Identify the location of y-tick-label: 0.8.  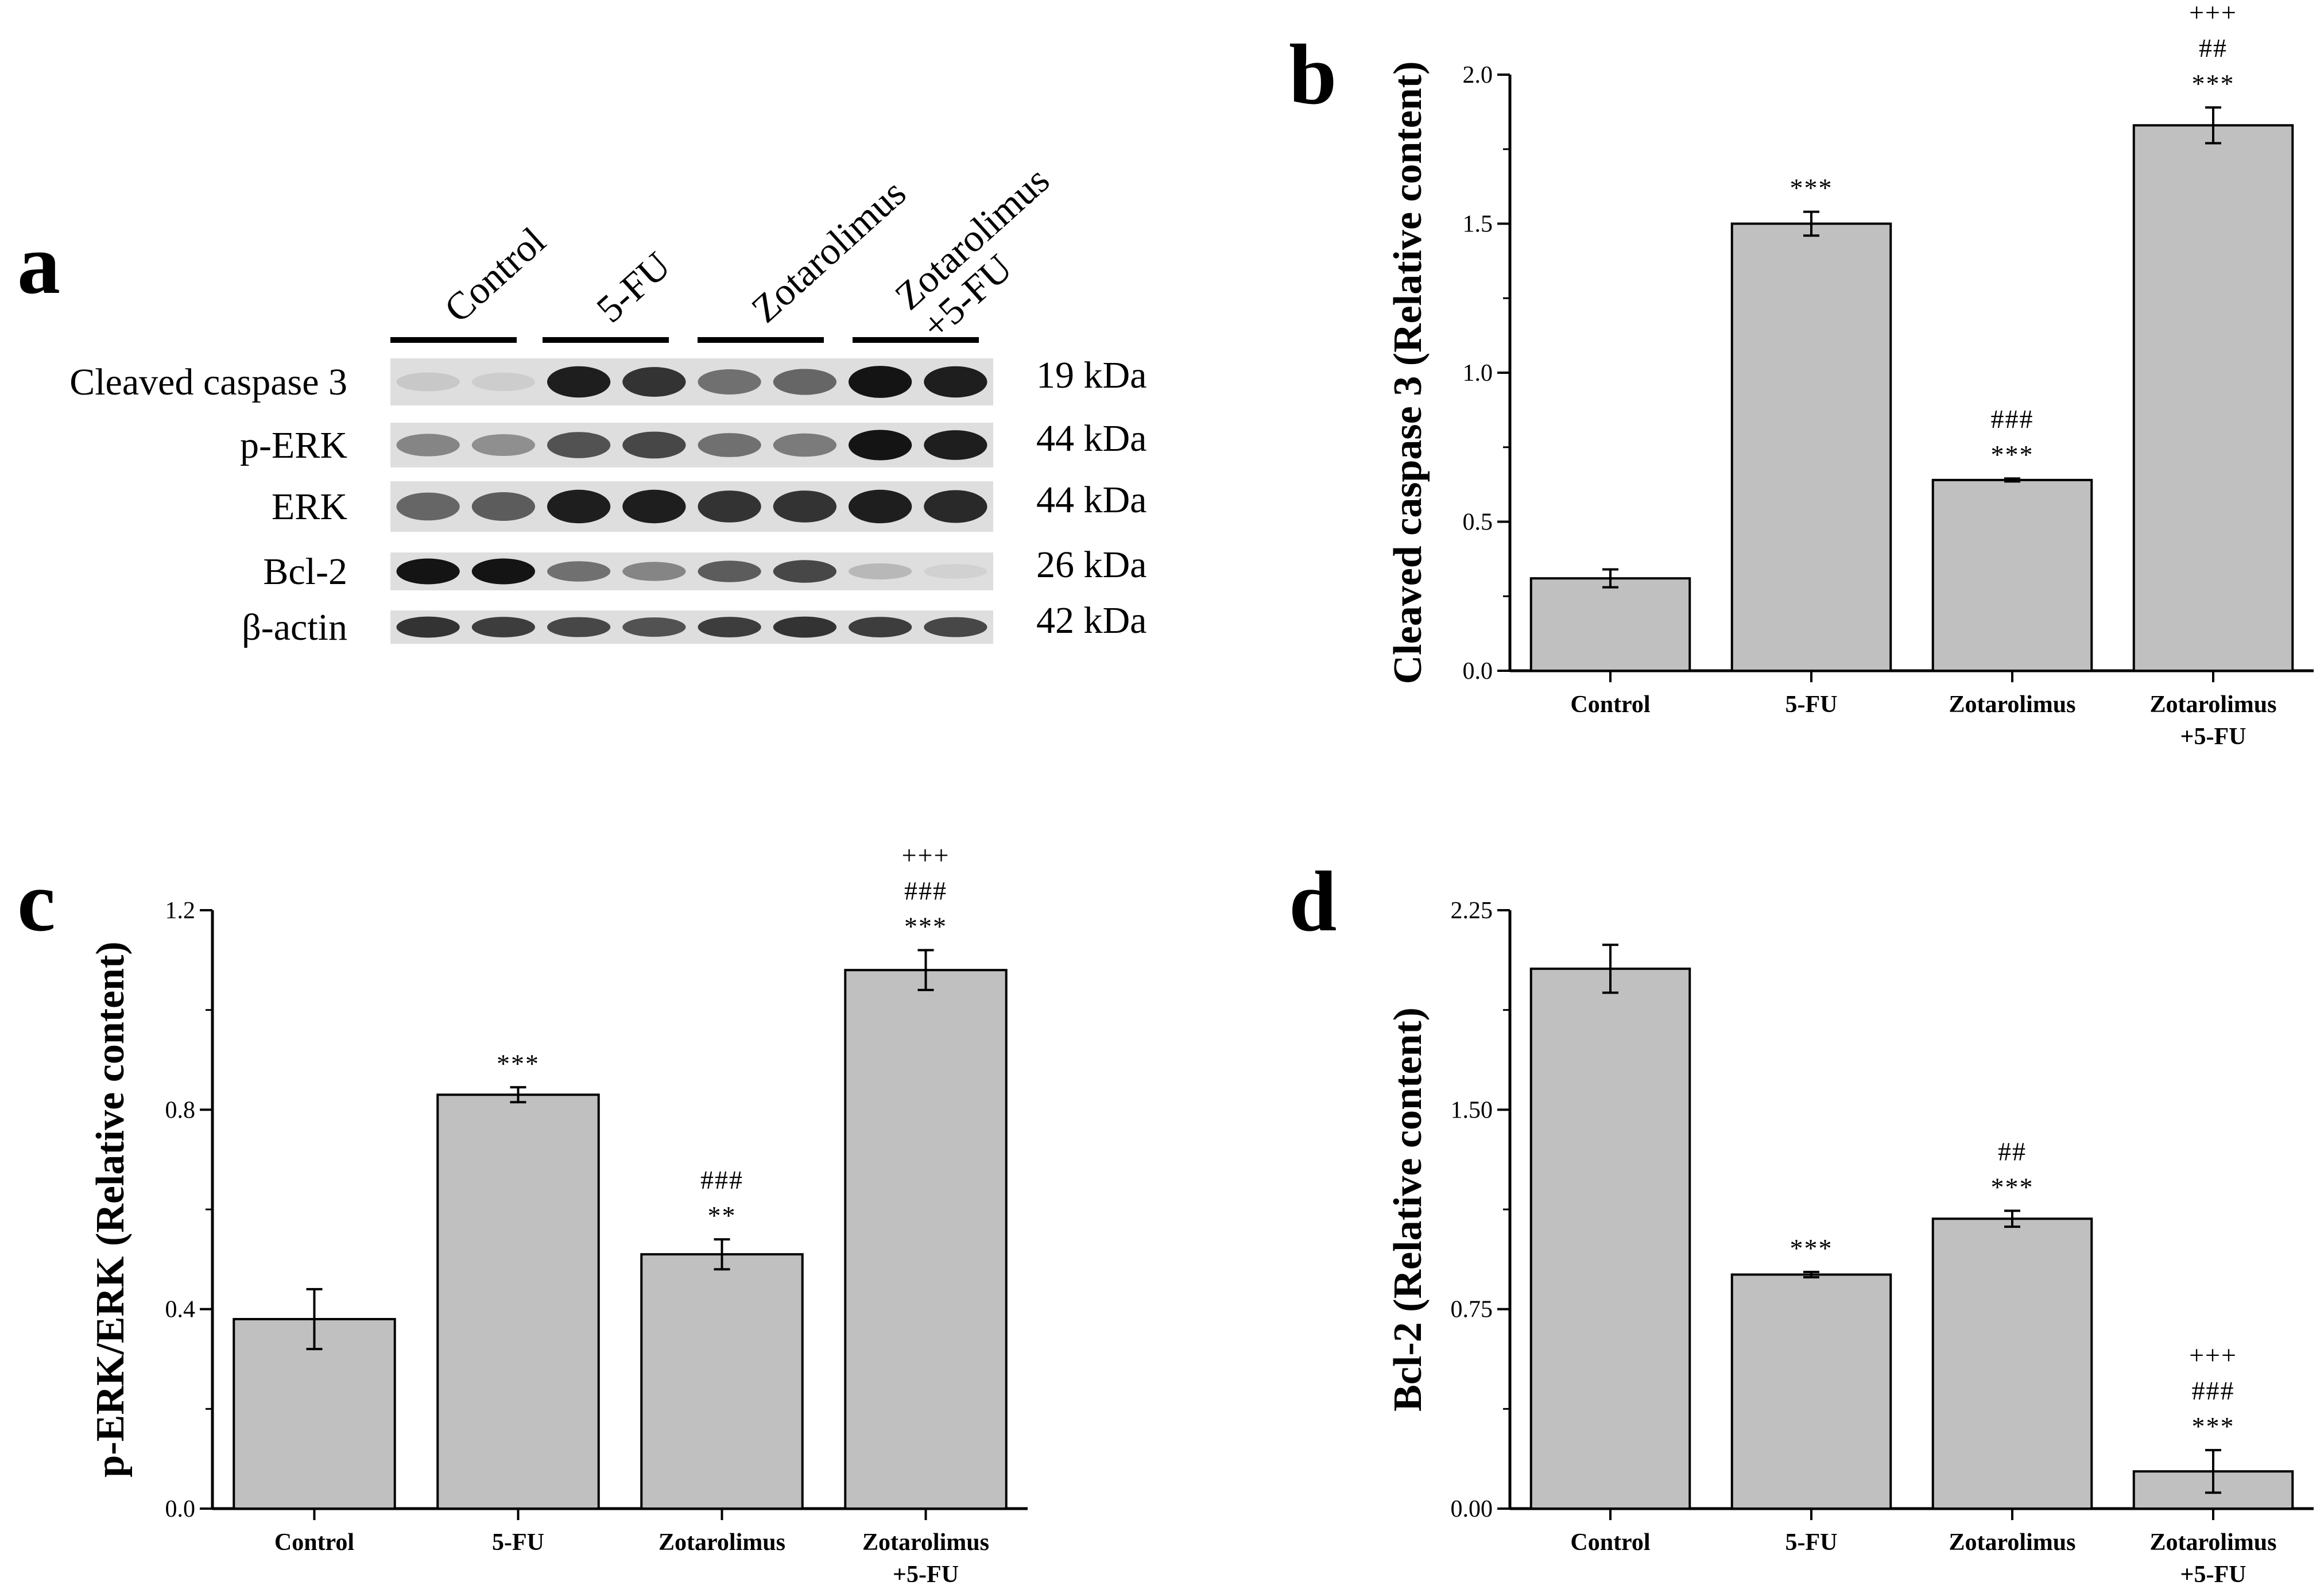
(180, 1110).